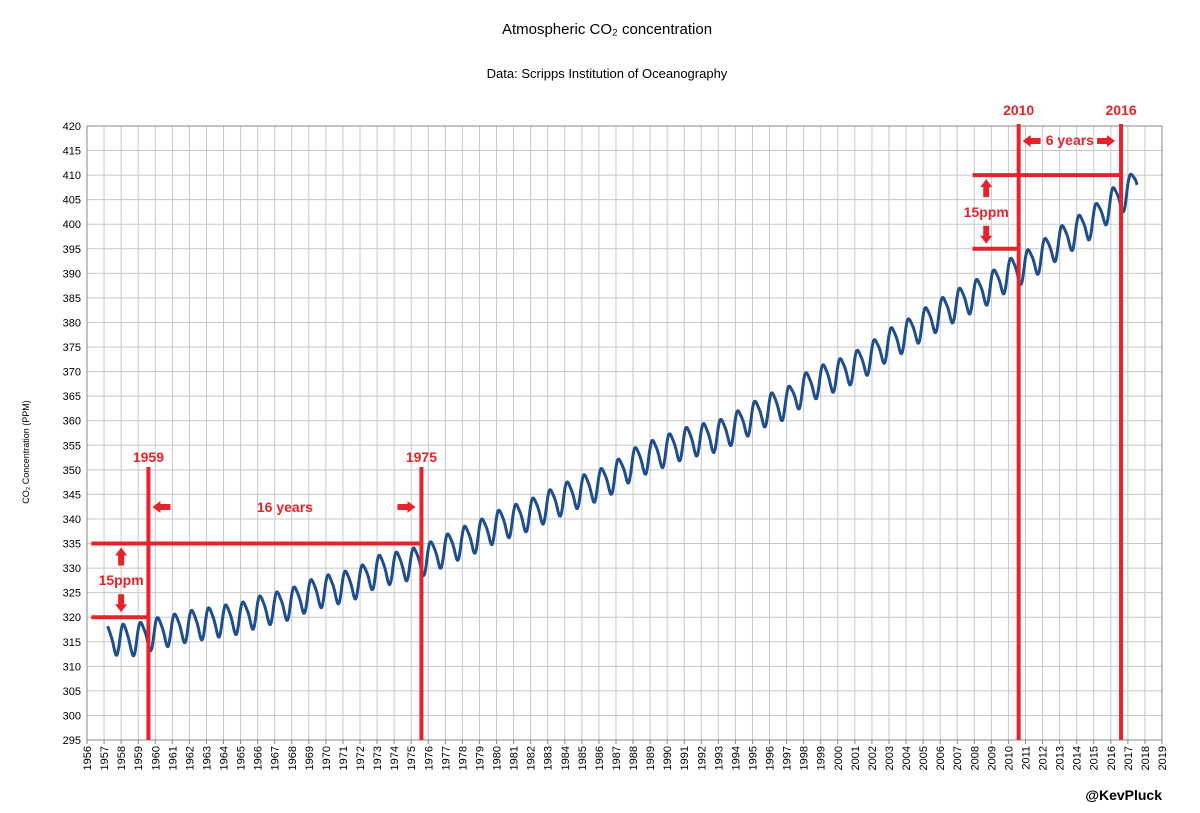 The width and height of the screenshot is (1200, 813). I want to click on x-tick-label: 2016, so click(1112, 758).